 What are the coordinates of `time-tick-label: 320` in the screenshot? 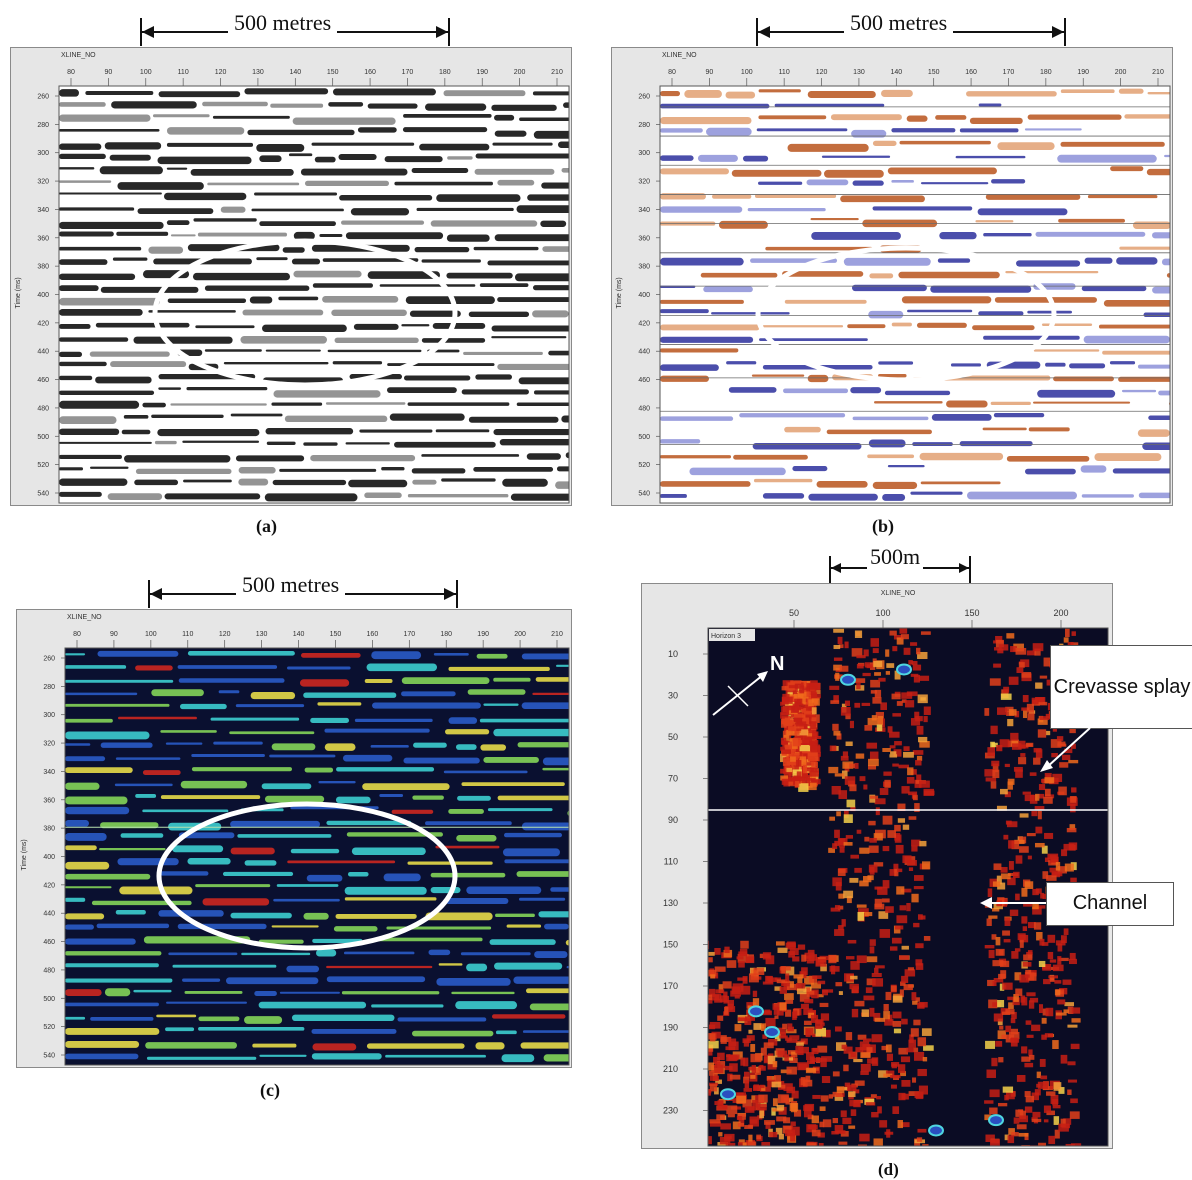 It's located at (43, 182).